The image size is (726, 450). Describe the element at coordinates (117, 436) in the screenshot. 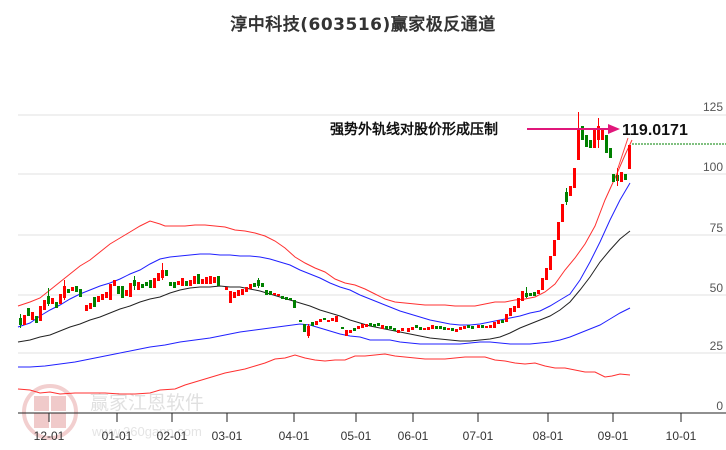

I see `x-tick-label: 01-01` at that location.